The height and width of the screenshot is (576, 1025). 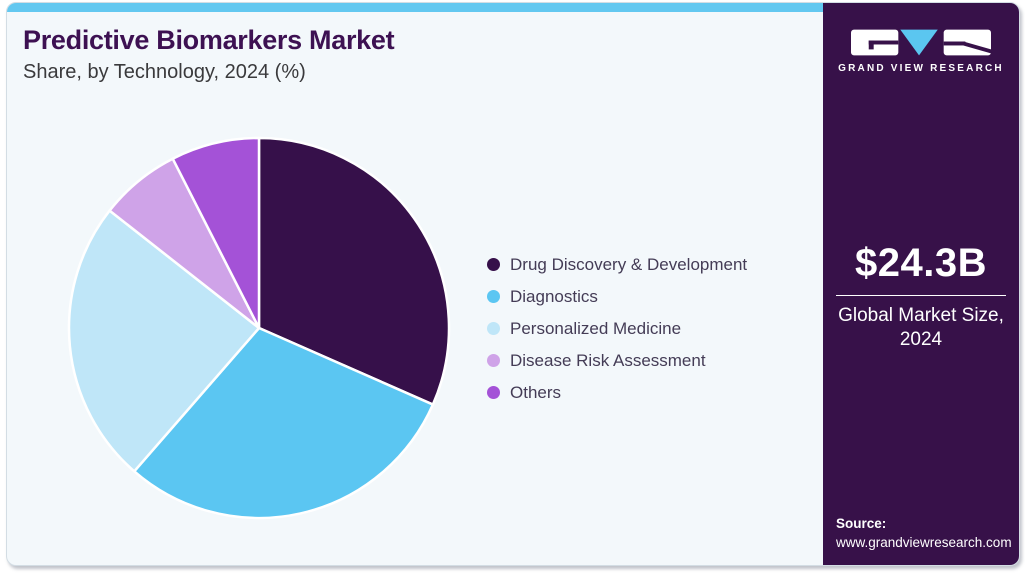 I want to click on legend-item: Personalized Medicine, so click(x=617, y=328).